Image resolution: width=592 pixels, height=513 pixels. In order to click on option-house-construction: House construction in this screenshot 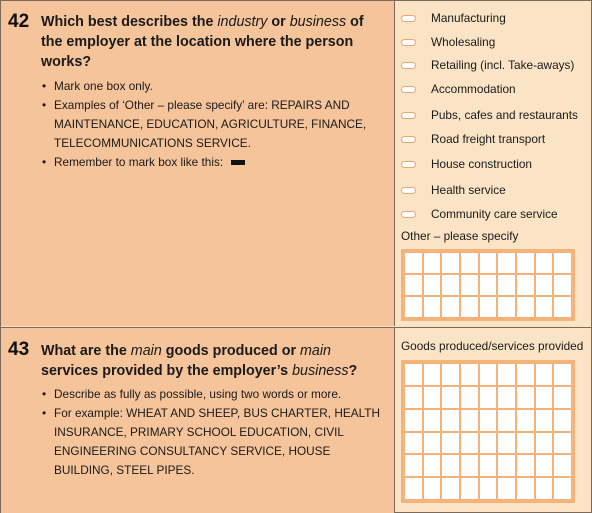, I will do `click(466, 164)`.